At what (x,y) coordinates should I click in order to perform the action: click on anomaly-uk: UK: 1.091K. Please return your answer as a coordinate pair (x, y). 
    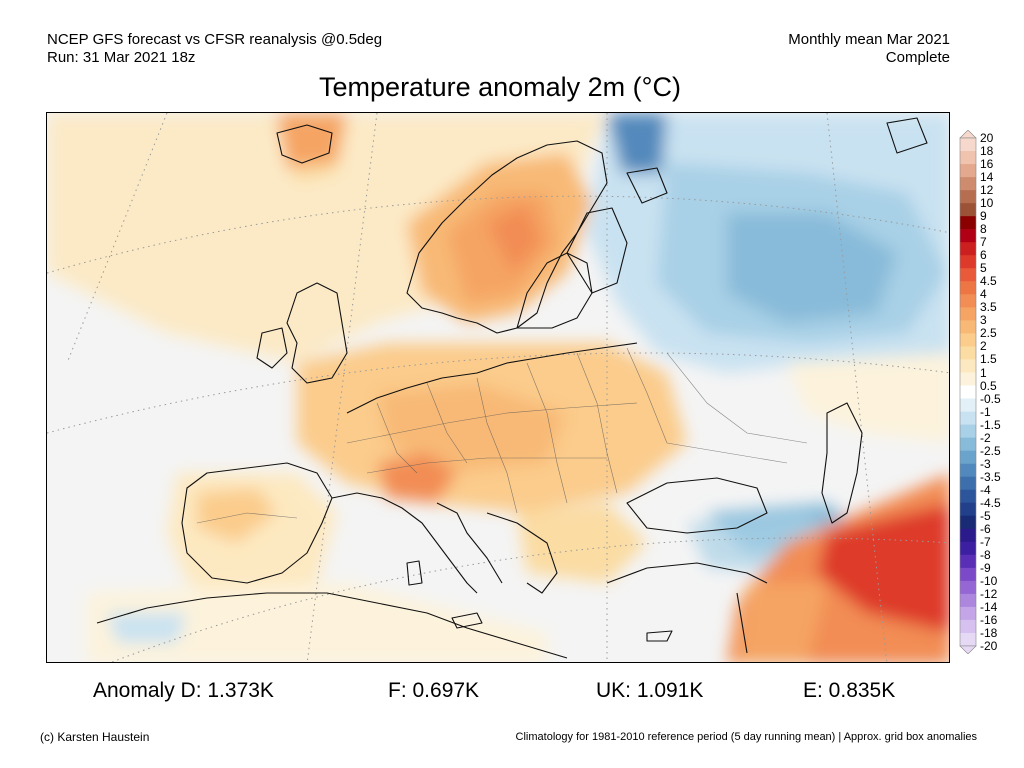
    Looking at the image, I should click on (650, 690).